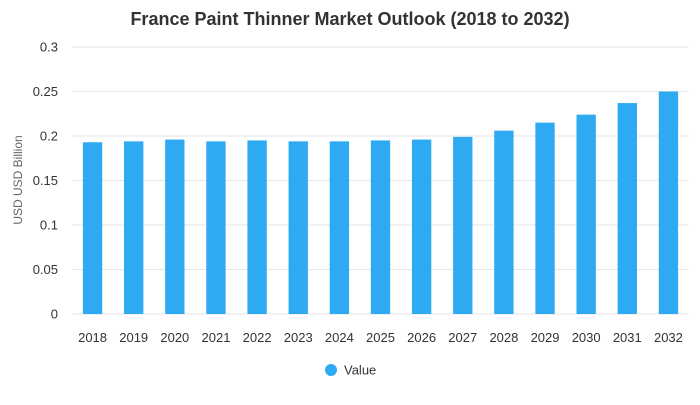  I want to click on bar-2019, so click(134, 227).